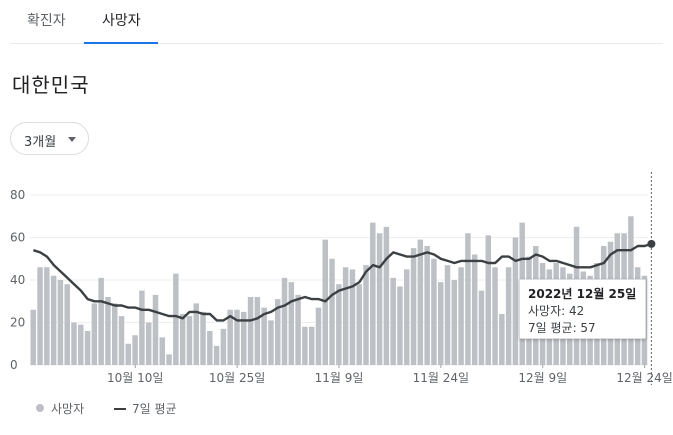  Describe the element at coordinates (120, 409) in the screenshot. I see `line-icon` at that location.